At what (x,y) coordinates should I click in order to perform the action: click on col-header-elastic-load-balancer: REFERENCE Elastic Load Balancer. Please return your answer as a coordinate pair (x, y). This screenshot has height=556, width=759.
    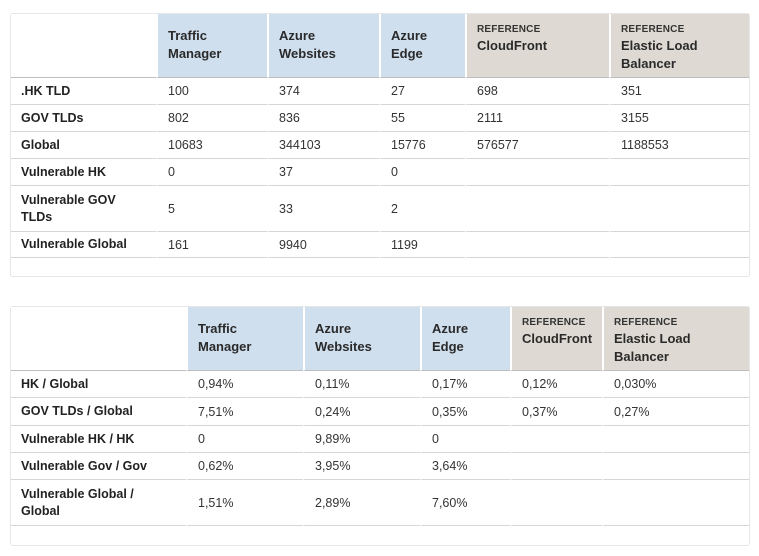
    Looking at the image, I should click on (679, 46).